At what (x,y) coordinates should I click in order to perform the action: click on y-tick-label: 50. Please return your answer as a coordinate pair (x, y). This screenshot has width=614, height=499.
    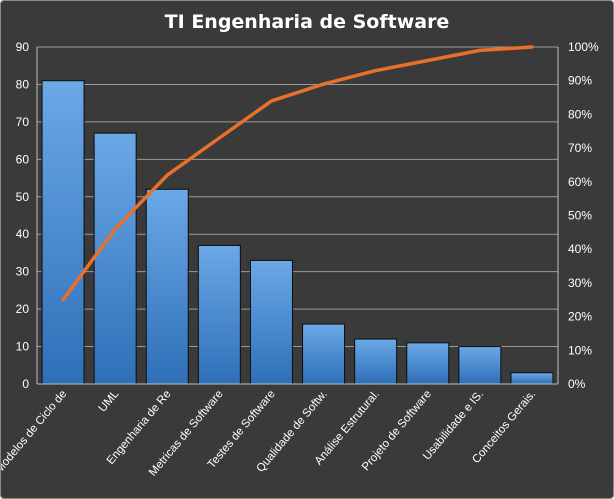
    Looking at the image, I should click on (23, 197).